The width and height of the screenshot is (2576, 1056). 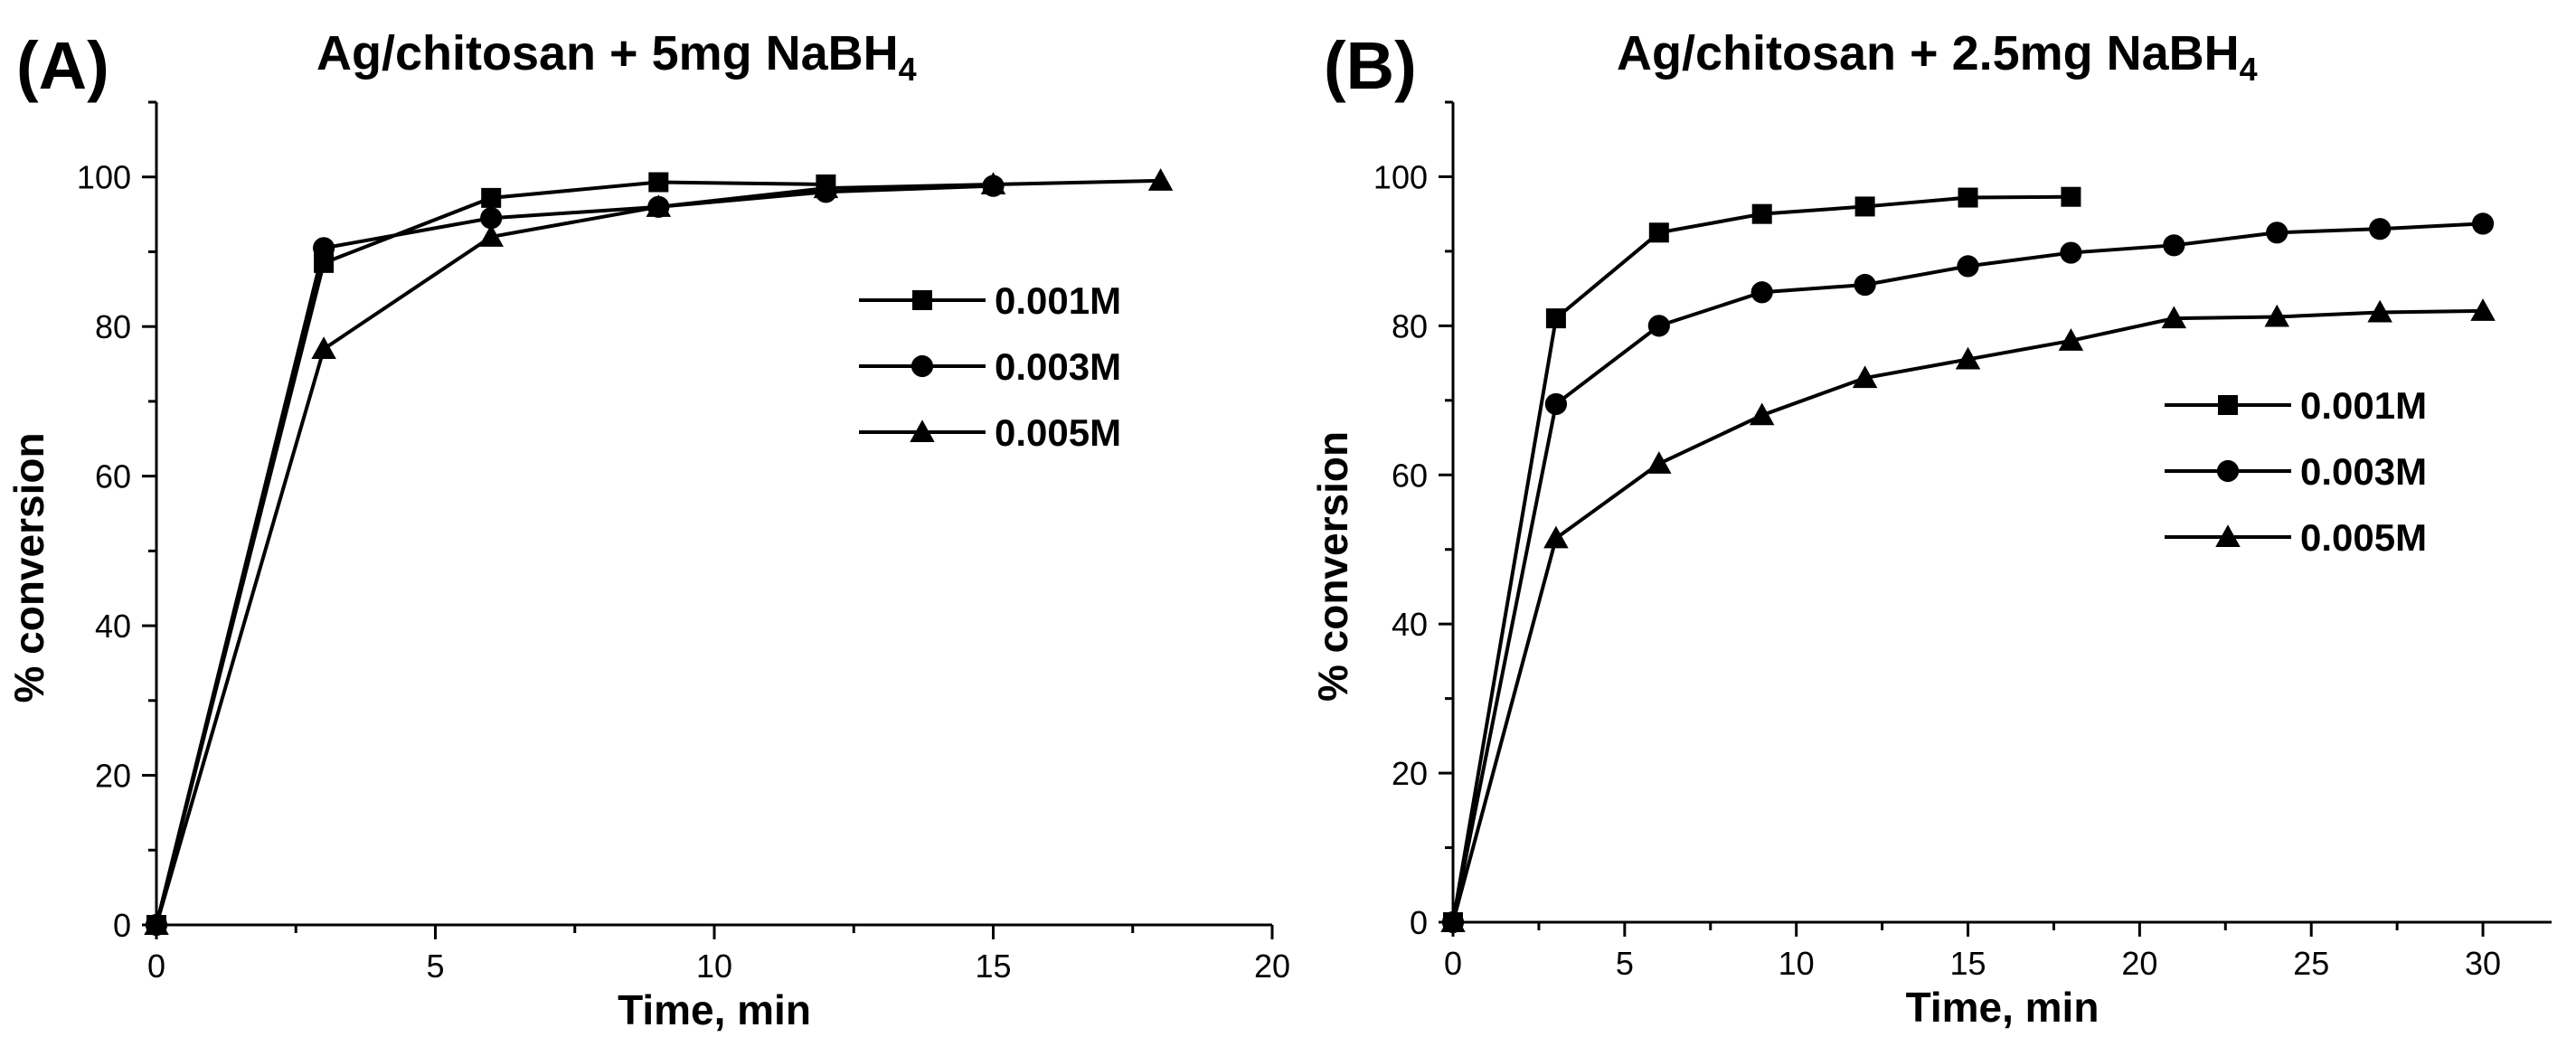 What do you see at coordinates (1410, 475) in the screenshot?
I see `y-tick-label-b: 60` at bounding box center [1410, 475].